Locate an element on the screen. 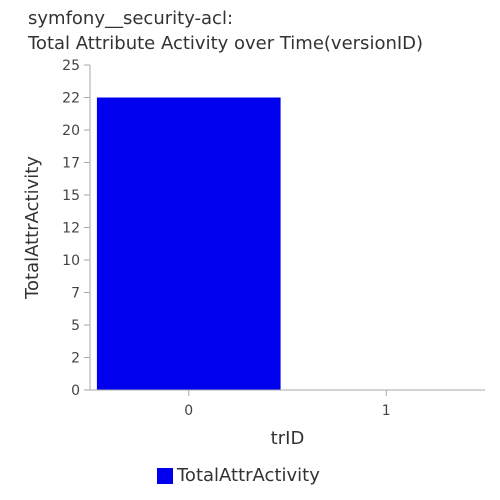 The image size is (500, 500). y-tick-label: 15 is located at coordinates (71, 196).